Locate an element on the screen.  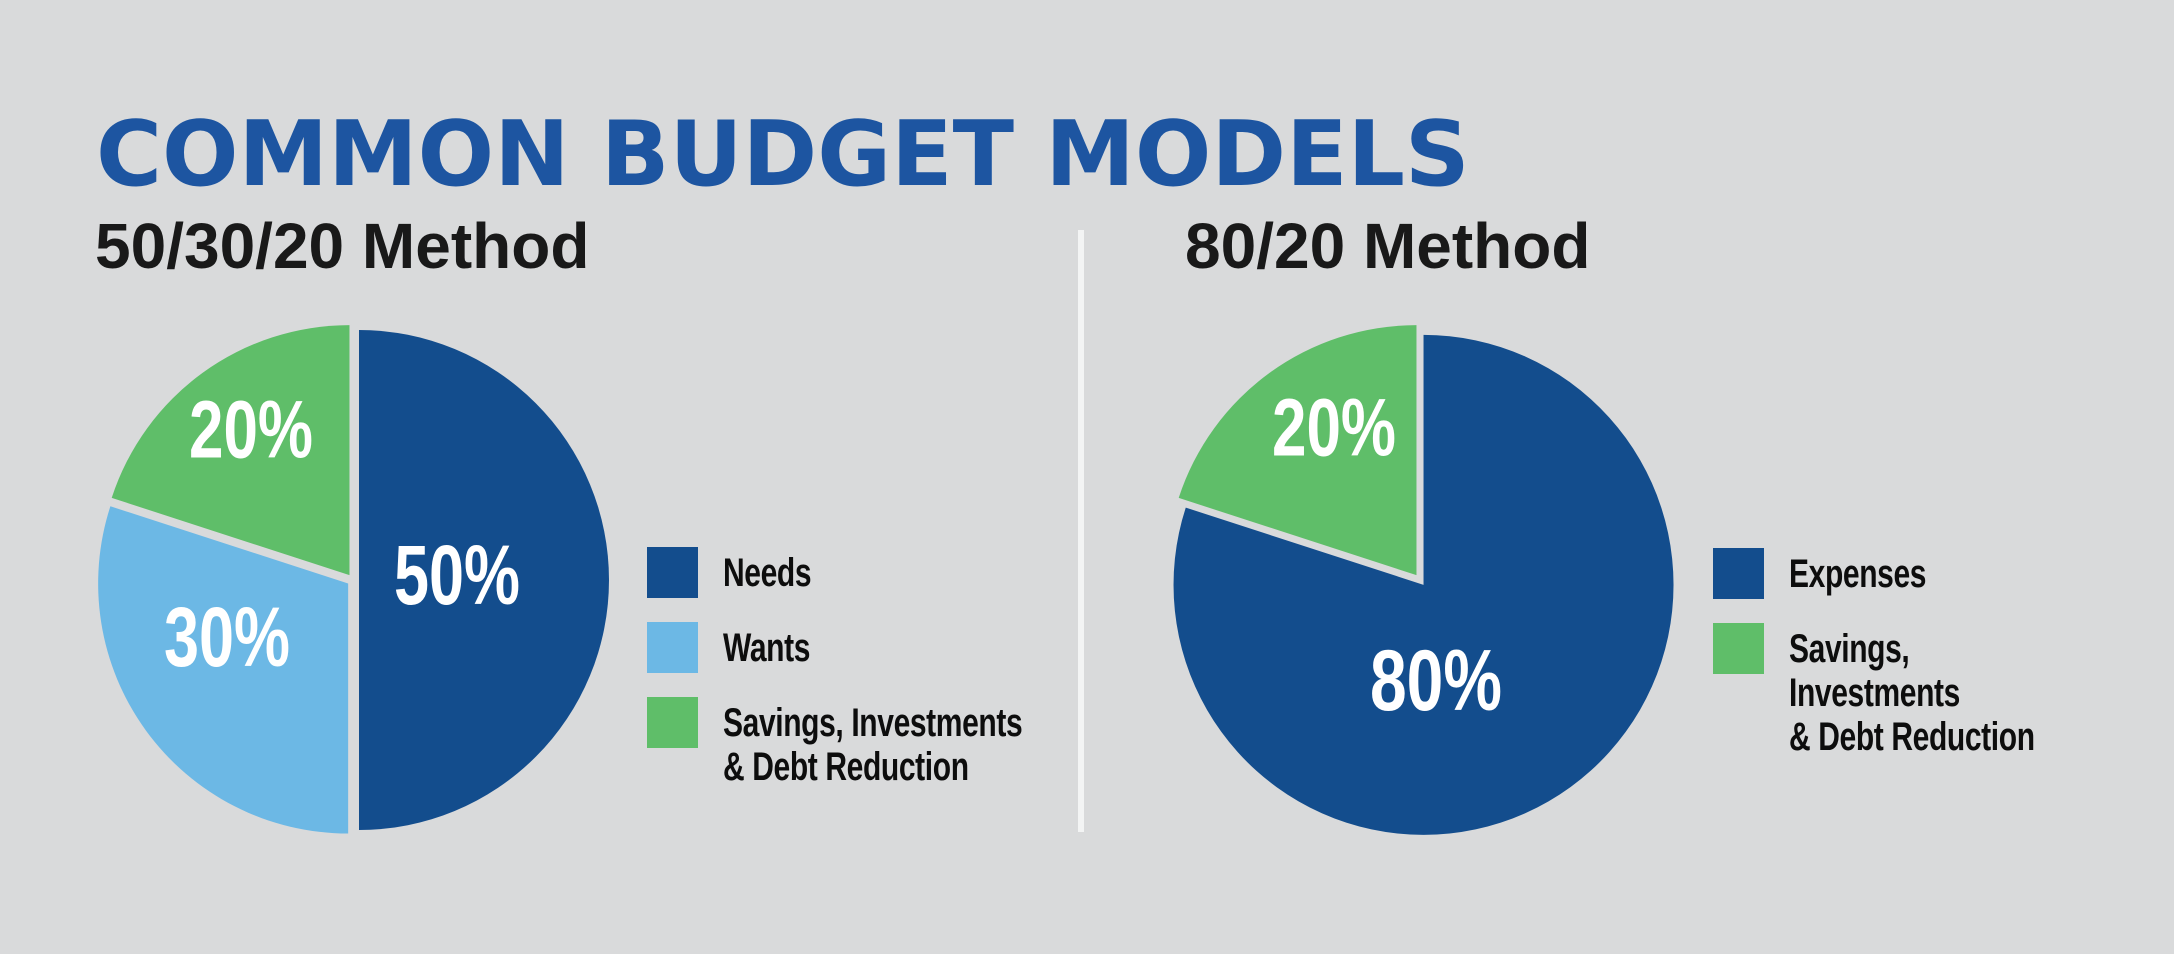
pie-slice-needs is located at coordinates (484, 580).